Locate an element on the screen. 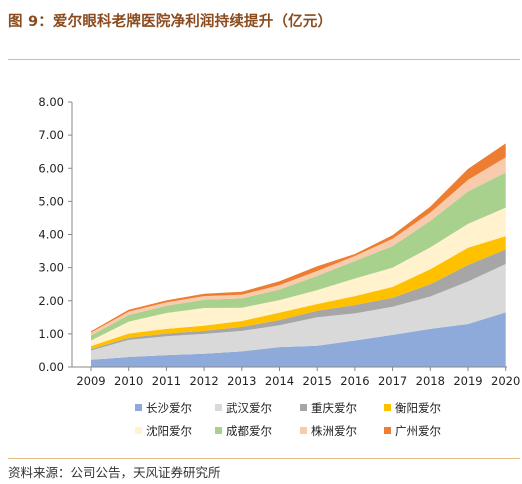  source-note: 资料来源：公司公告，天风证券研究所 is located at coordinates (114, 472).